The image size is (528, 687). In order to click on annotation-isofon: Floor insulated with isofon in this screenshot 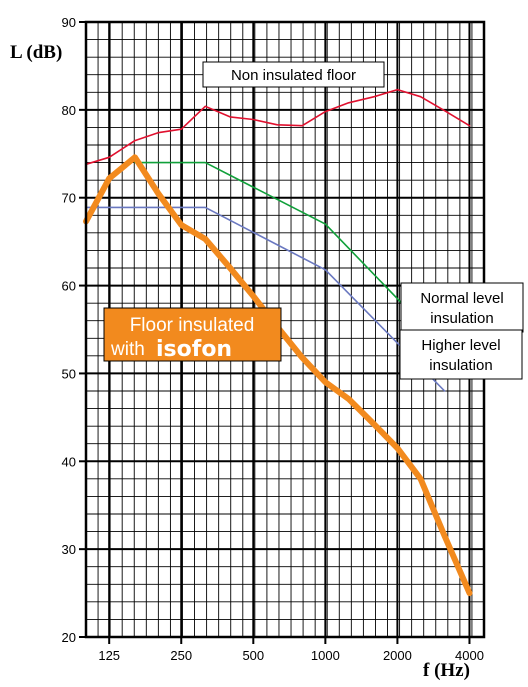, I will do `click(192, 334)`.